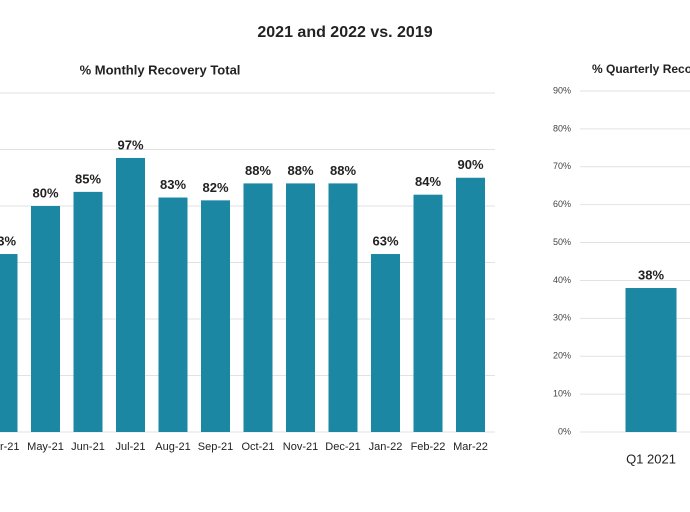 The width and height of the screenshot is (690, 512). I want to click on data-label: 82%, so click(215, 187).